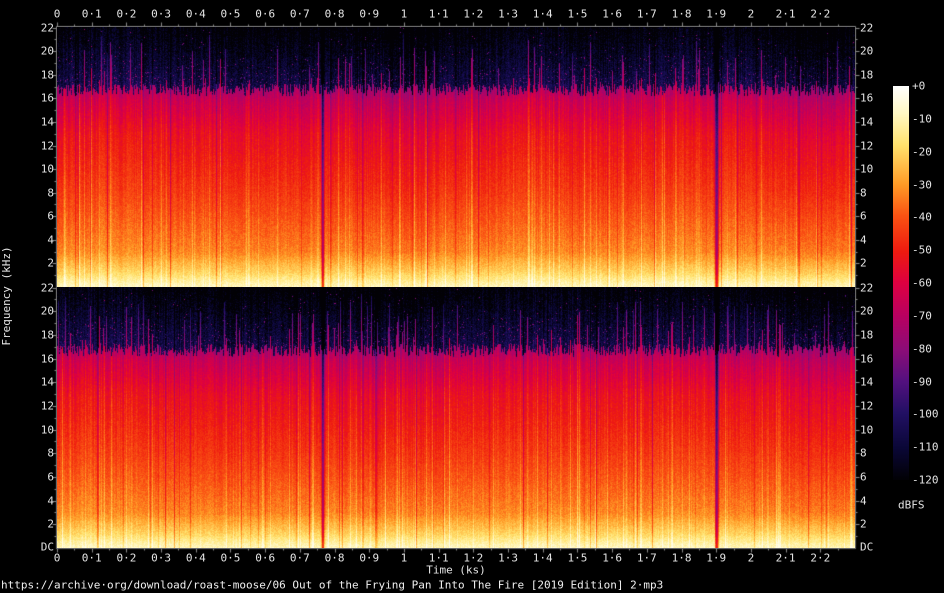  Describe the element at coordinates (922, 119) in the screenshot. I see `colorbar-tick-label: -10` at that location.